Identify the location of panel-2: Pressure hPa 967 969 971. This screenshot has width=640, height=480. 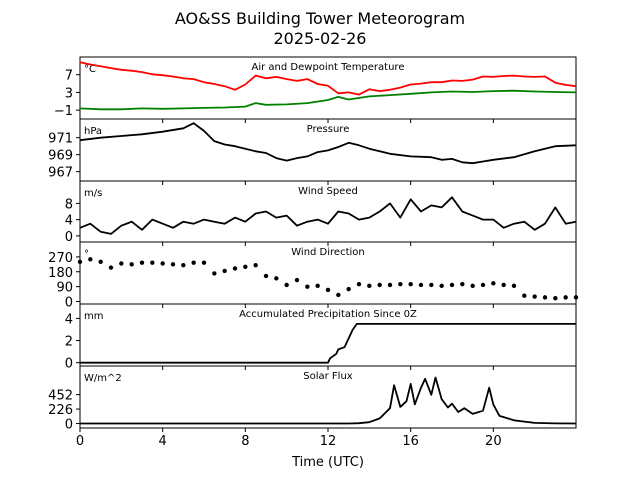
(312, 151).